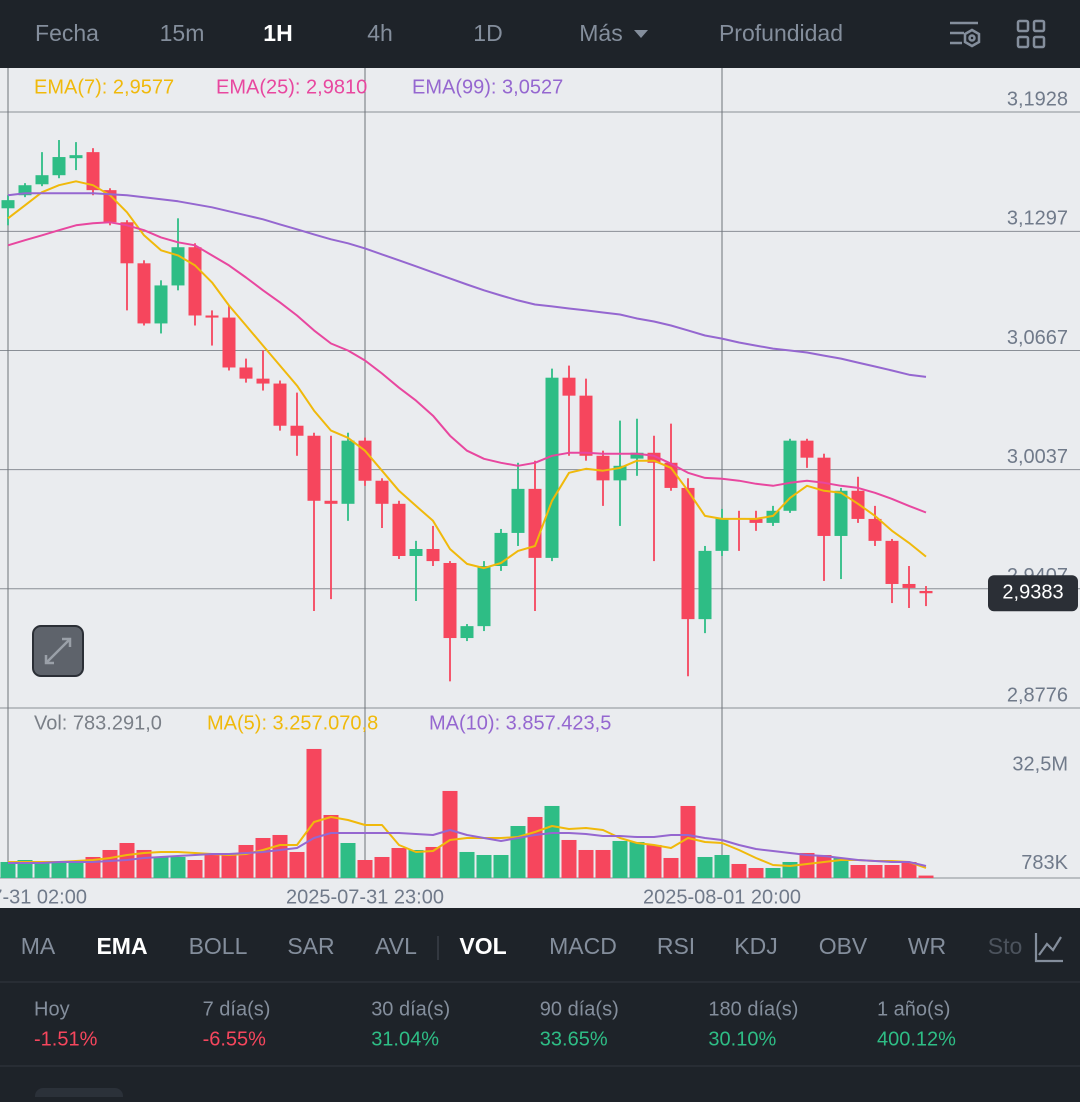  I want to click on indicator-tab: WR, so click(927, 946).